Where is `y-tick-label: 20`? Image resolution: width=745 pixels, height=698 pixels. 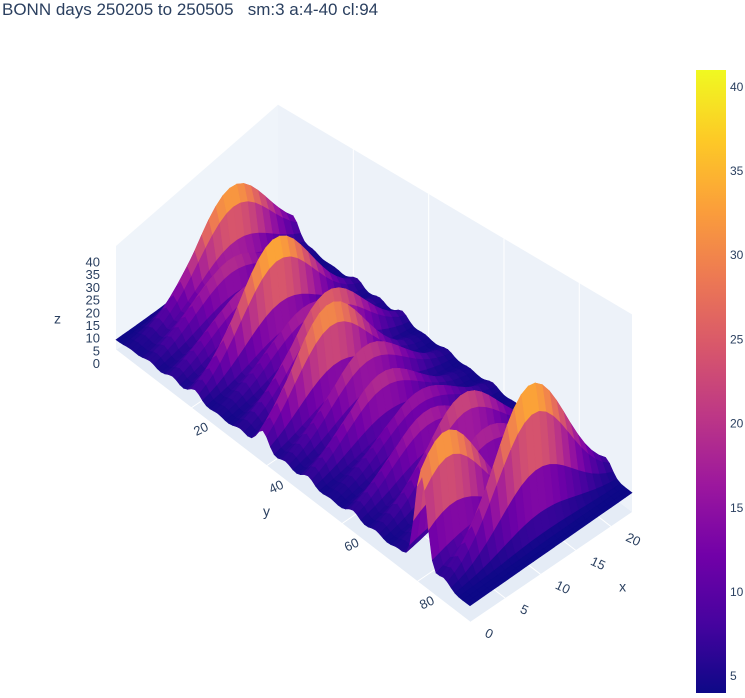 y-tick-label: 20 is located at coordinates (200, 429).